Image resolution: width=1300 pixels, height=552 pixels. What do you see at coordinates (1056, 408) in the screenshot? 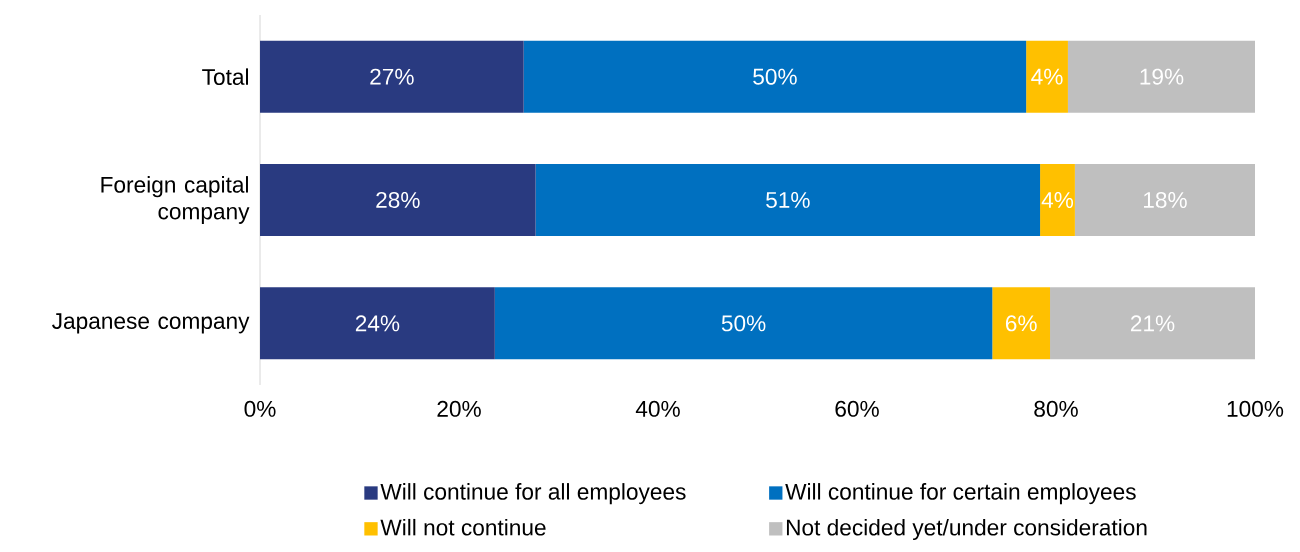
I see `x-tick-label: 80%` at bounding box center [1056, 408].